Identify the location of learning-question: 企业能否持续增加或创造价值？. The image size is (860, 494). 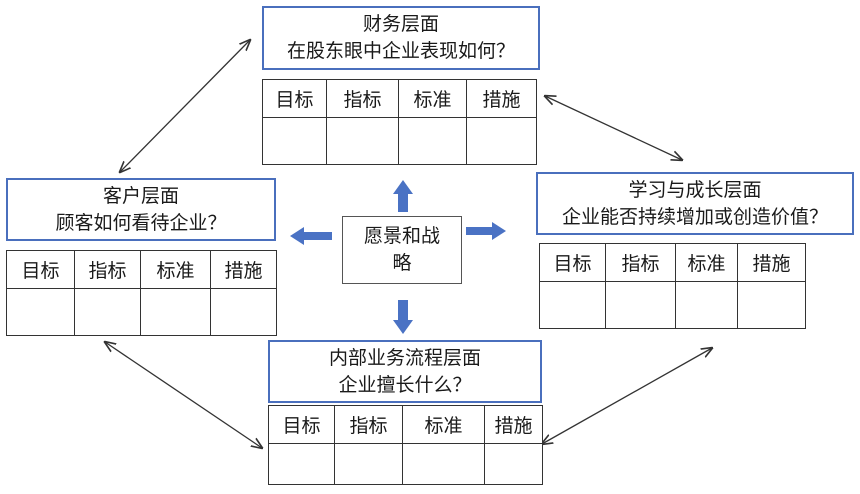
(694, 216).